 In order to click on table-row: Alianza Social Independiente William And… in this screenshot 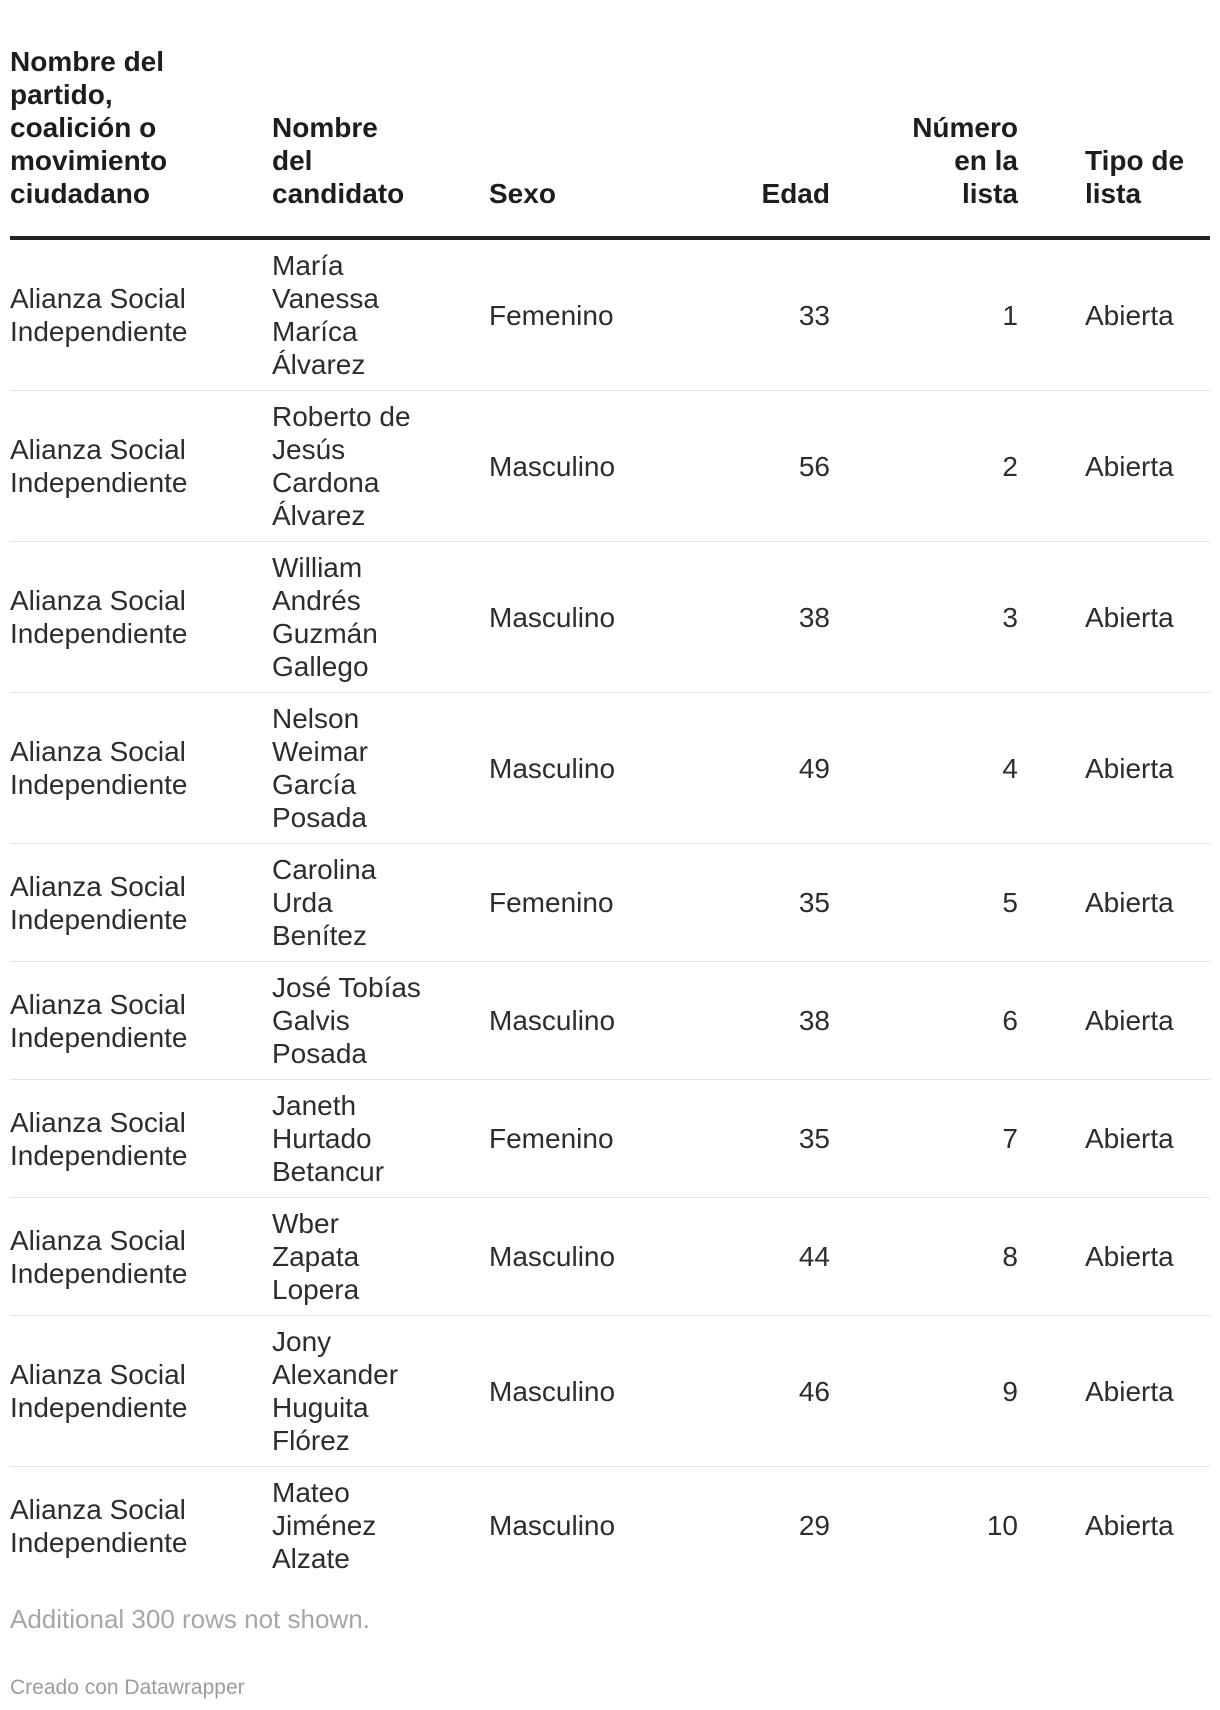, I will do `click(610, 617)`.